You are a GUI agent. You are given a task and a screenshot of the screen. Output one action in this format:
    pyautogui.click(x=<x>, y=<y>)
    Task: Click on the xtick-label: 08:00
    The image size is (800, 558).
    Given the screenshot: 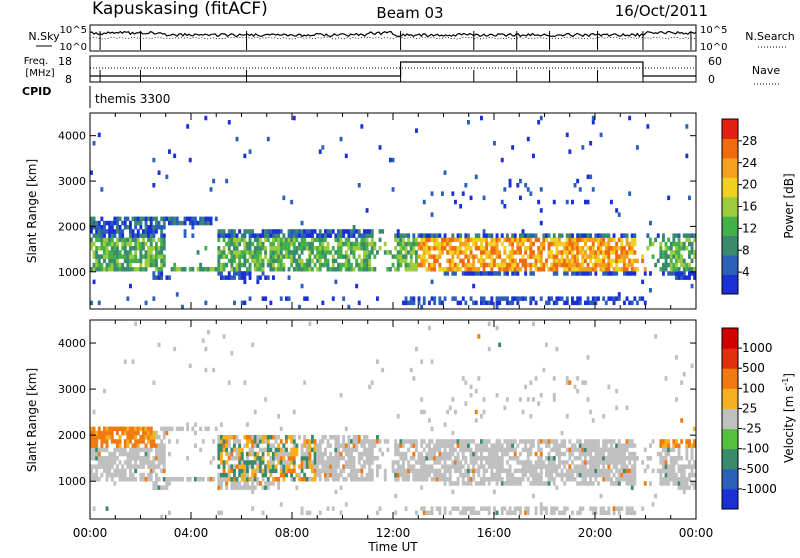 What is the action you would take?
    pyautogui.click(x=292, y=533)
    